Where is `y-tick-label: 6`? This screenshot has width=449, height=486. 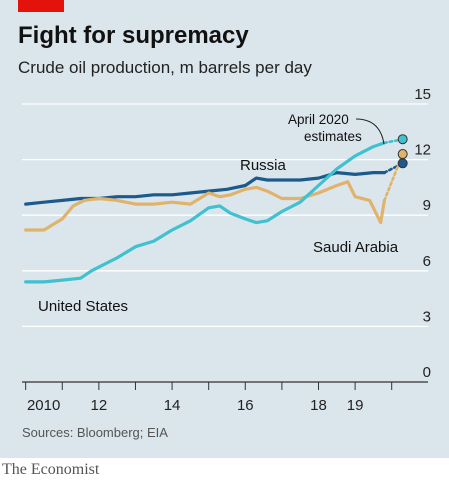 y-tick-label: 6 is located at coordinates (427, 261).